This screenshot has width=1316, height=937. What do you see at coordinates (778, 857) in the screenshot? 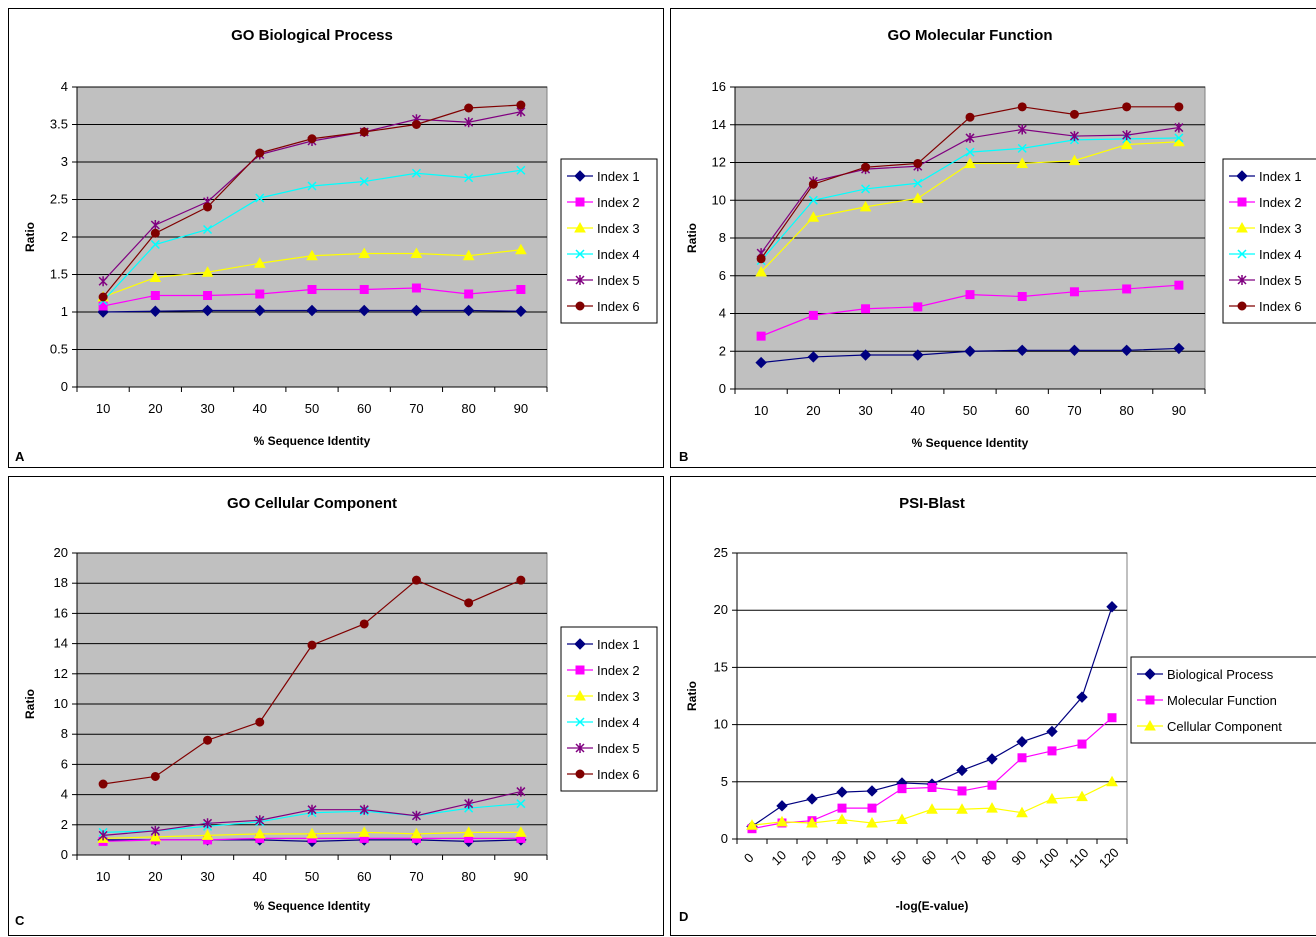
I see `x-tick-label: 10` at bounding box center [778, 857].